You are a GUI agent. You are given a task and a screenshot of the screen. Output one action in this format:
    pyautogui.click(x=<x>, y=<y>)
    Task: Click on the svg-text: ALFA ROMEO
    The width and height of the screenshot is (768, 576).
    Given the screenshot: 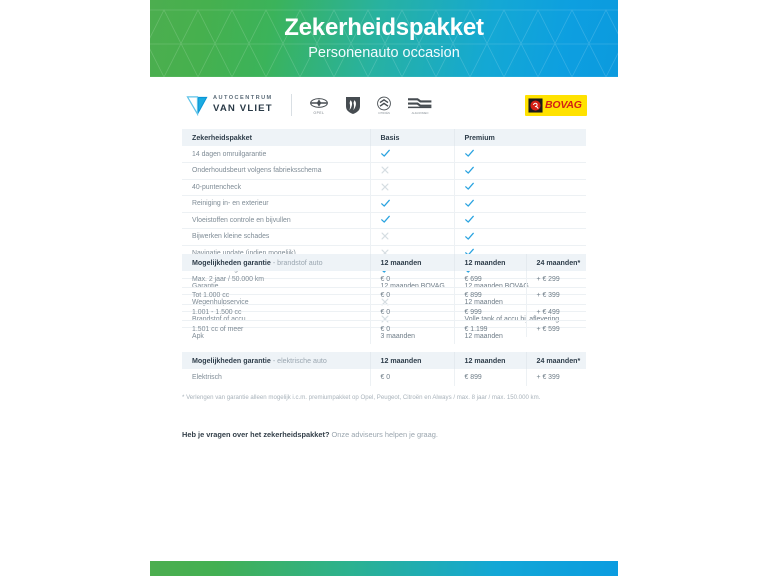 What is the action you would take?
    pyautogui.click(x=419, y=113)
    